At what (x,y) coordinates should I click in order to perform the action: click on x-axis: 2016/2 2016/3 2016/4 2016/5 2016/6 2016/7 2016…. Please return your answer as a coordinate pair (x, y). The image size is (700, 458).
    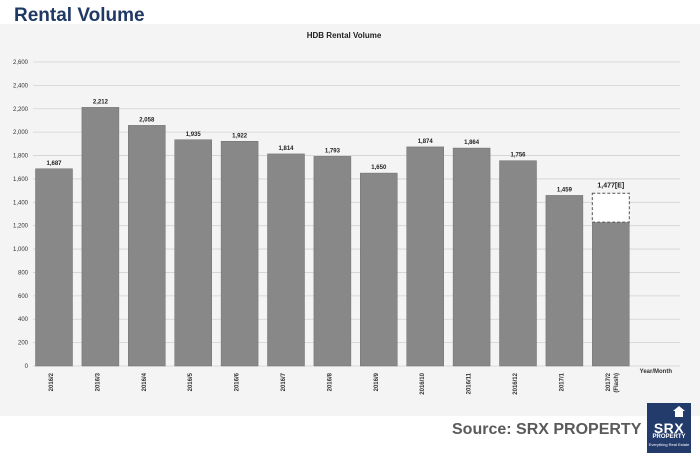
    Looking at the image, I should click on (334, 383).